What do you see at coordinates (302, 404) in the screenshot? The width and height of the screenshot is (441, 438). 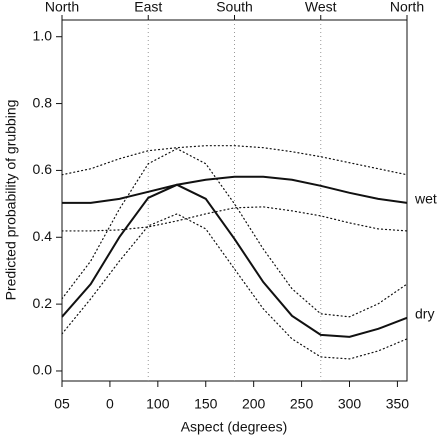 I see `x-tick-label: 250` at bounding box center [302, 404].